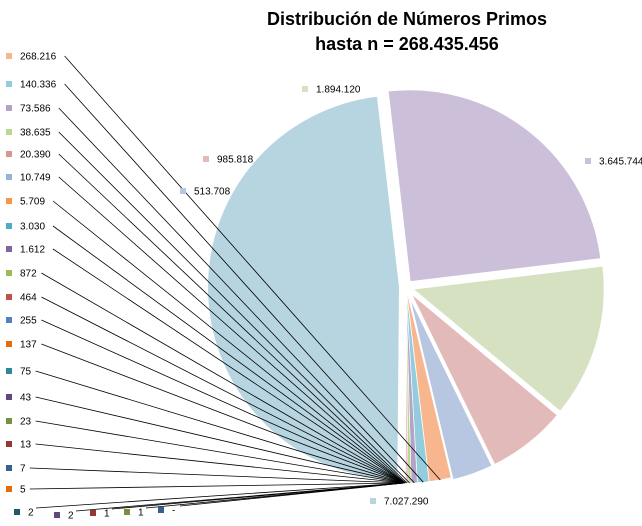  Describe the element at coordinates (38, 85) in the screenshot. I see `data-label-7: 140.336` at that location.